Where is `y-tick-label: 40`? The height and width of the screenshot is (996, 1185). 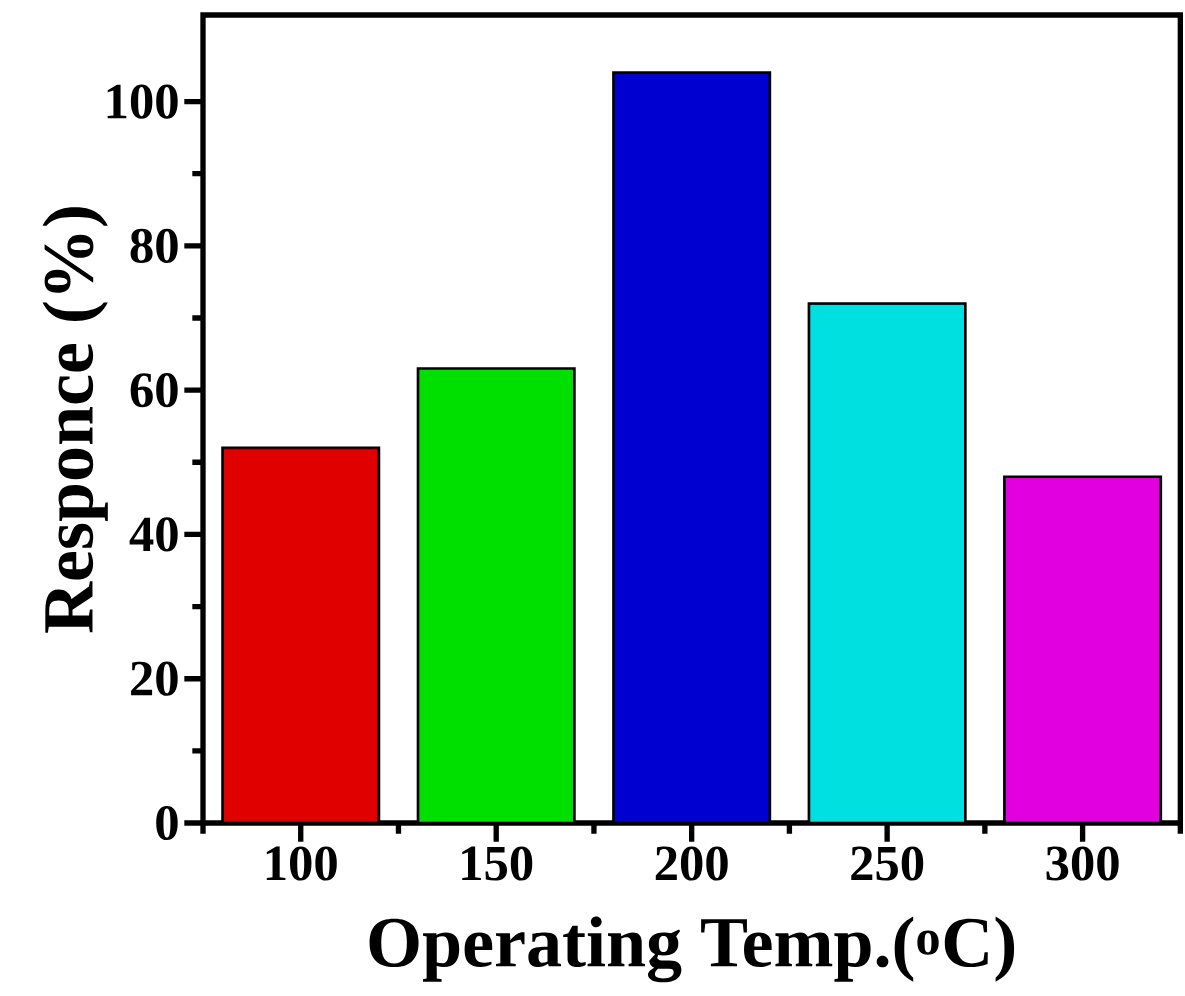
y-tick-label: 40 is located at coordinates (153, 534).